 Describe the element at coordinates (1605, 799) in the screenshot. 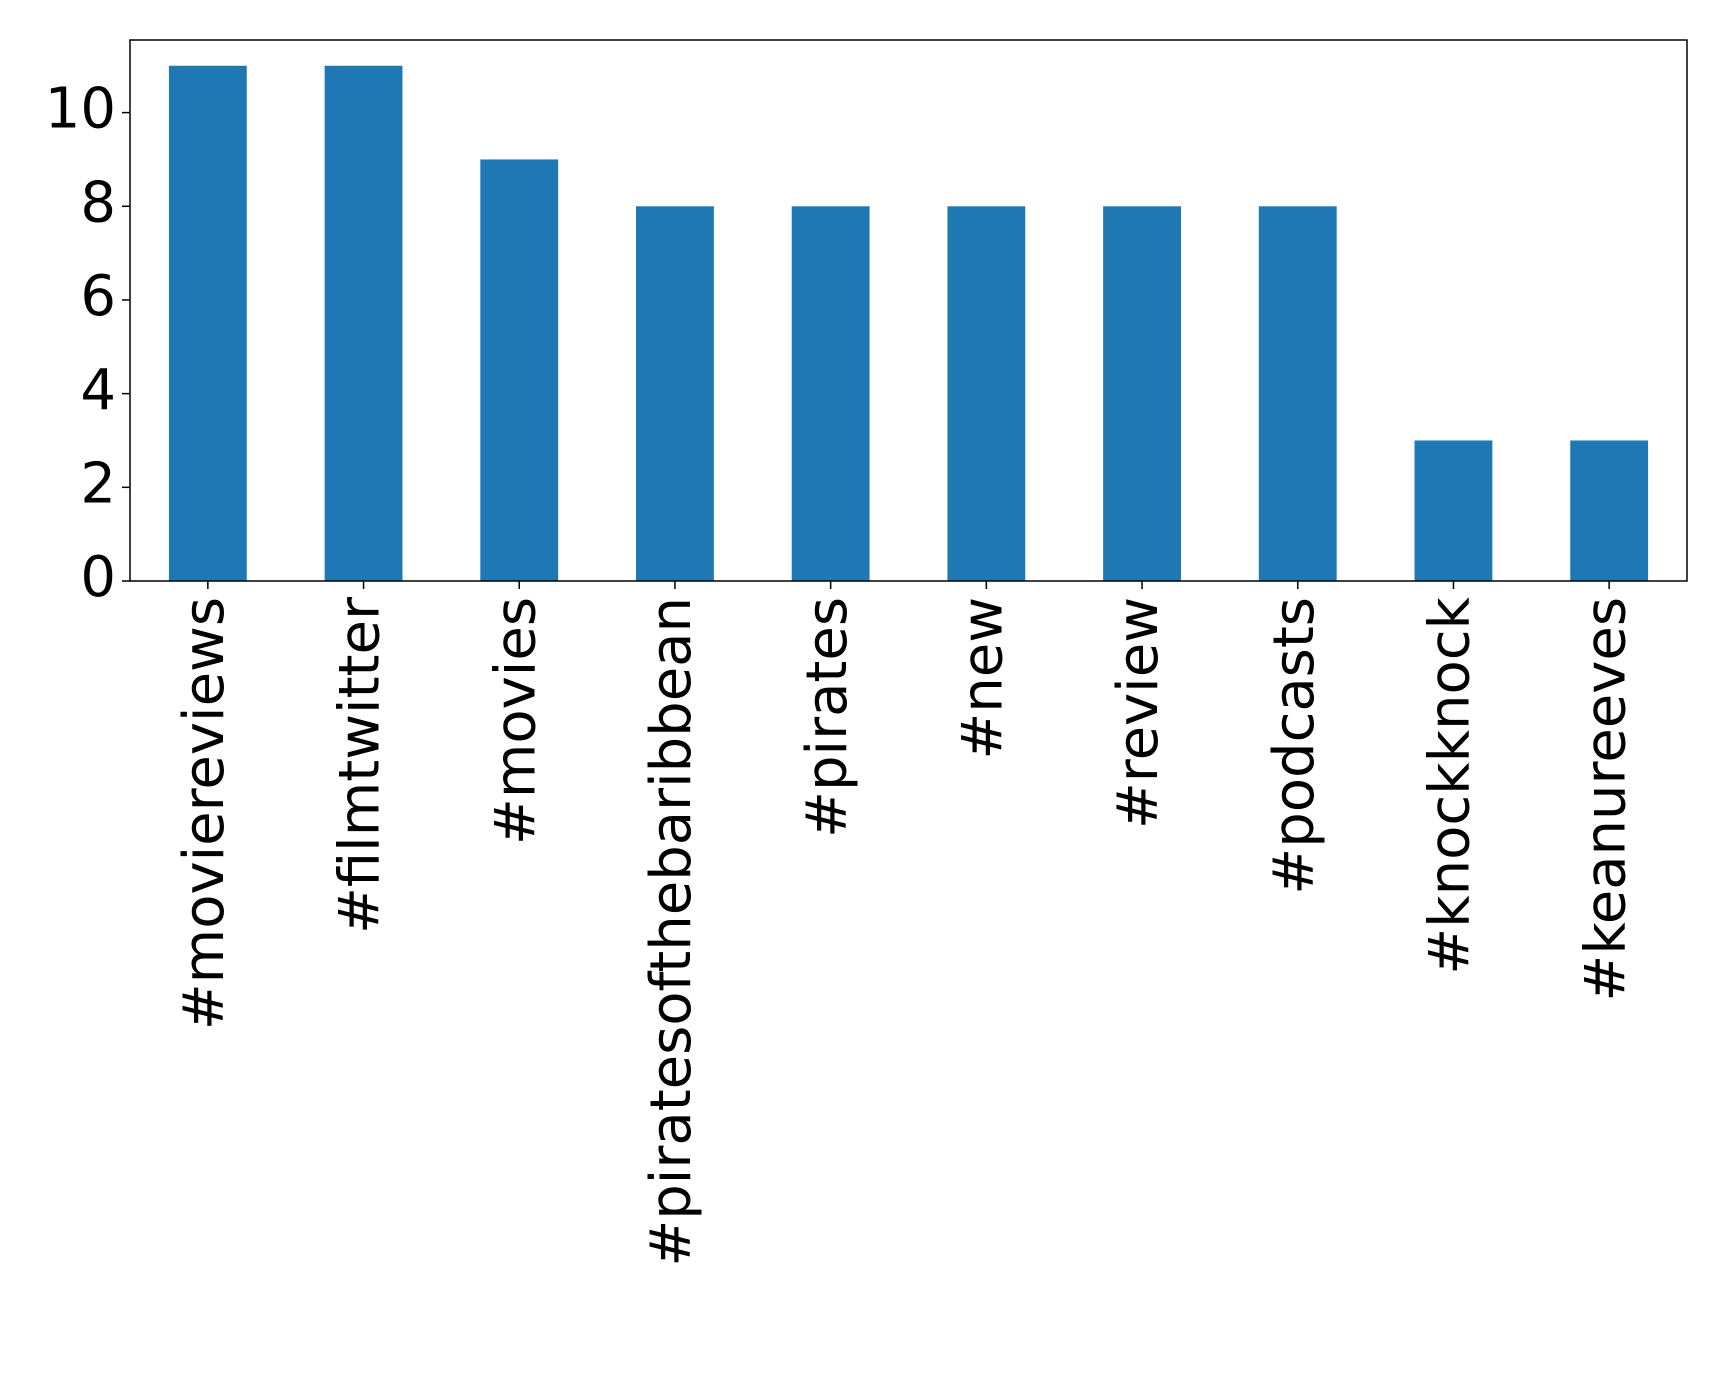

I see `x-tick-label: #keanureeves` at that location.